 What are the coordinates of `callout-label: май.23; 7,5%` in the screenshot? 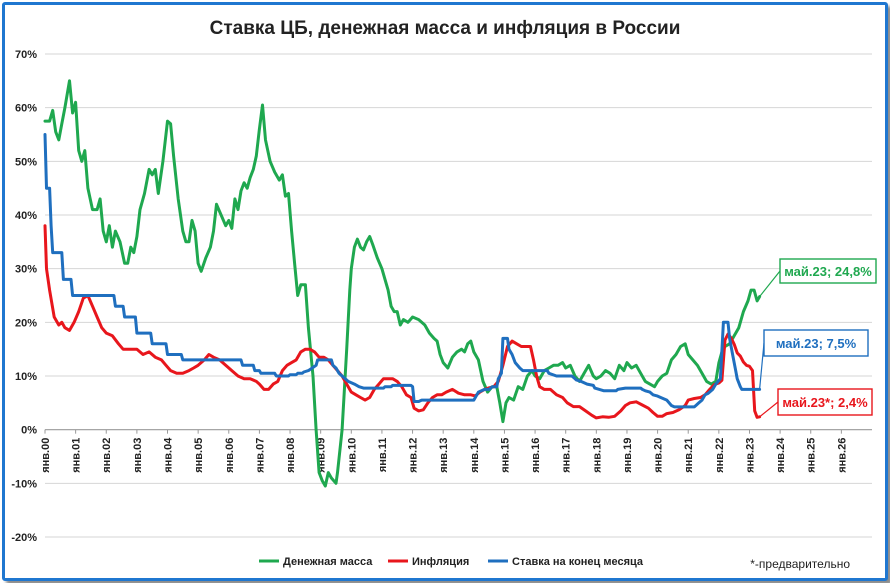 It's located at (816, 343).